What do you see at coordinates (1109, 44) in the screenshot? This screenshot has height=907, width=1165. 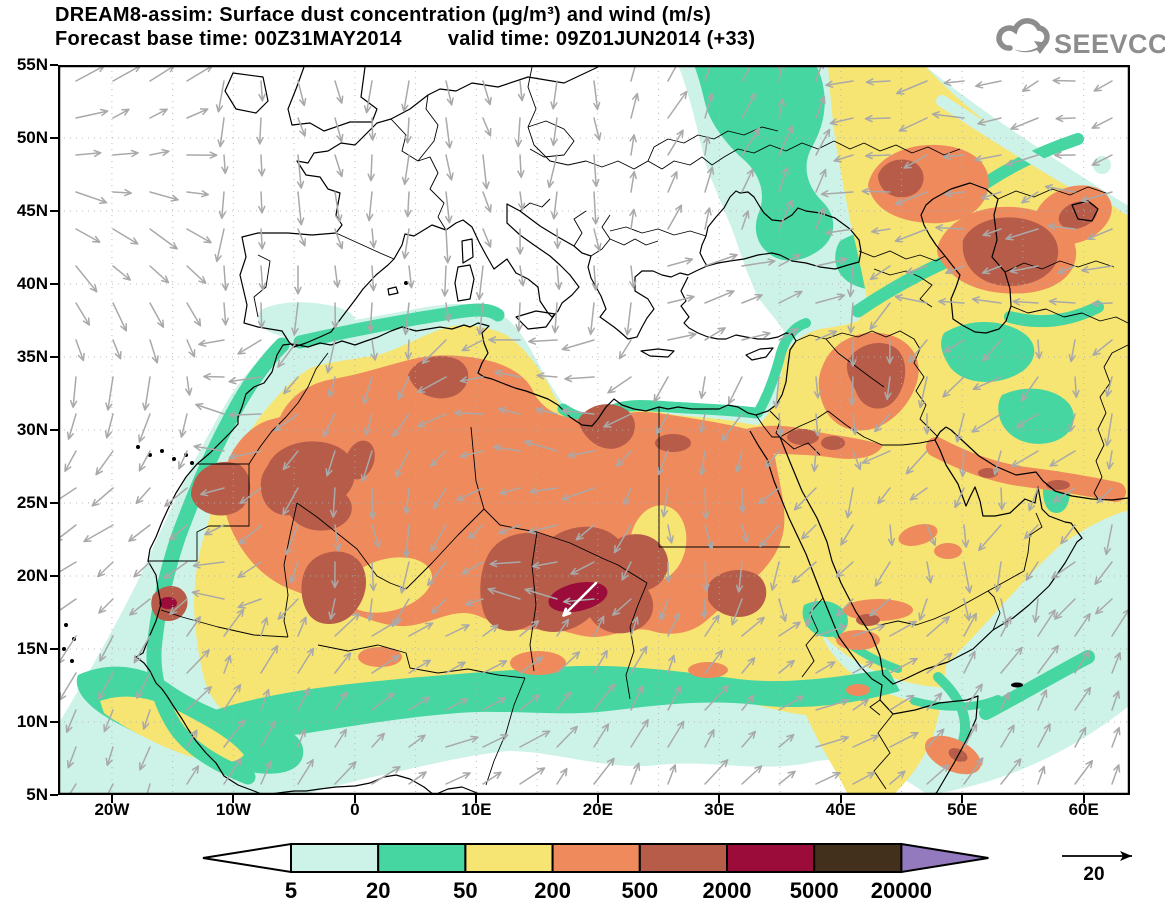 I see `logo-text: SEEVCCC` at bounding box center [1109, 44].